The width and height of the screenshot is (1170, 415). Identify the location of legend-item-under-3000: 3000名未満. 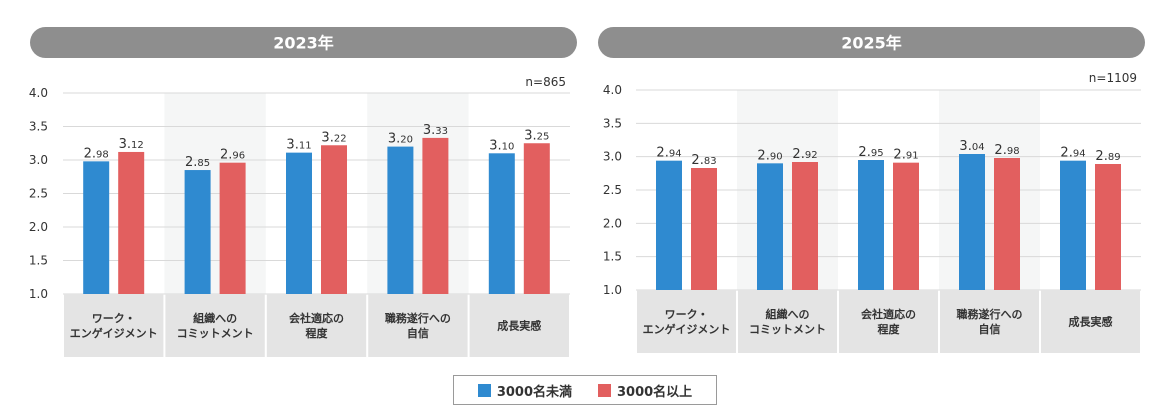
(524, 390).